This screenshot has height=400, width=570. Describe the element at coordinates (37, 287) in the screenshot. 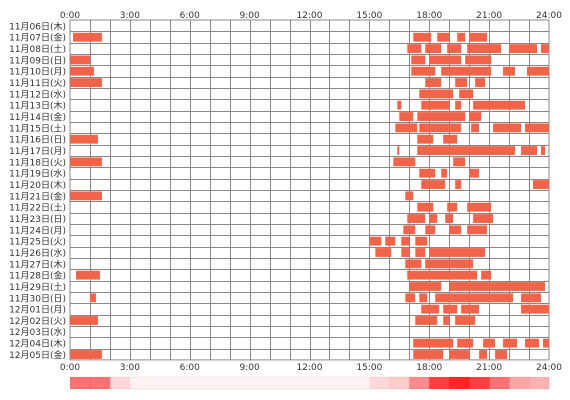

I see `row-label: 11月29日(土)` at that location.